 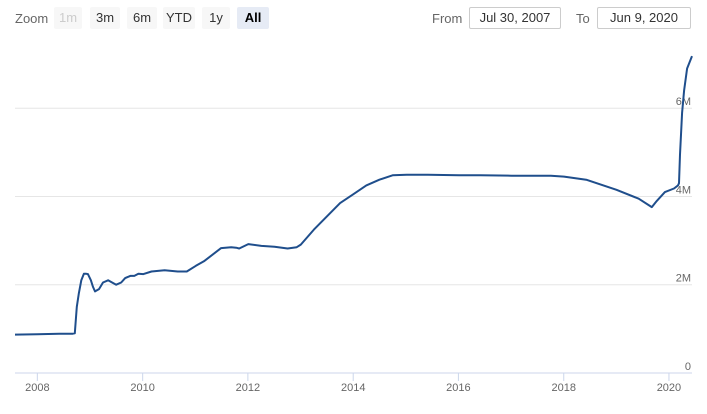 I want to click on x-tick-label: 2020, so click(x=669, y=388).